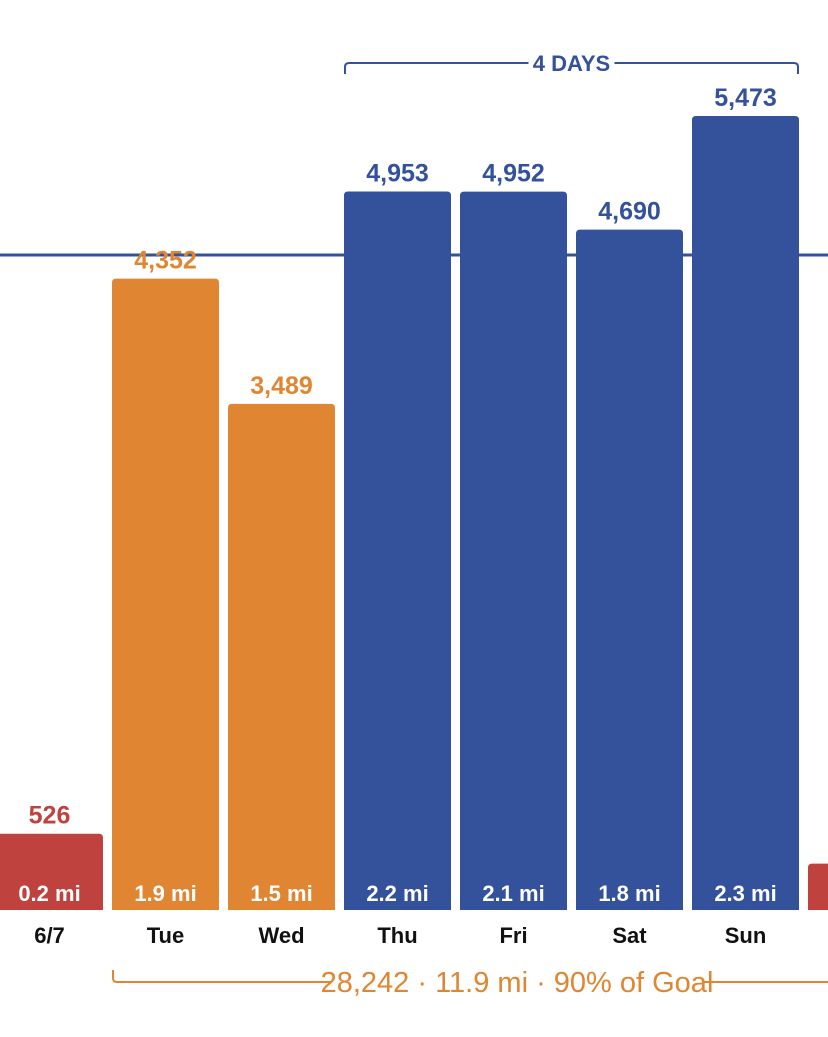 The height and width of the screenshot is (1037, 828). Describe the element at coordinates (165, 935) in the screenshot. I see `x-tick-label: Tue` at that location.